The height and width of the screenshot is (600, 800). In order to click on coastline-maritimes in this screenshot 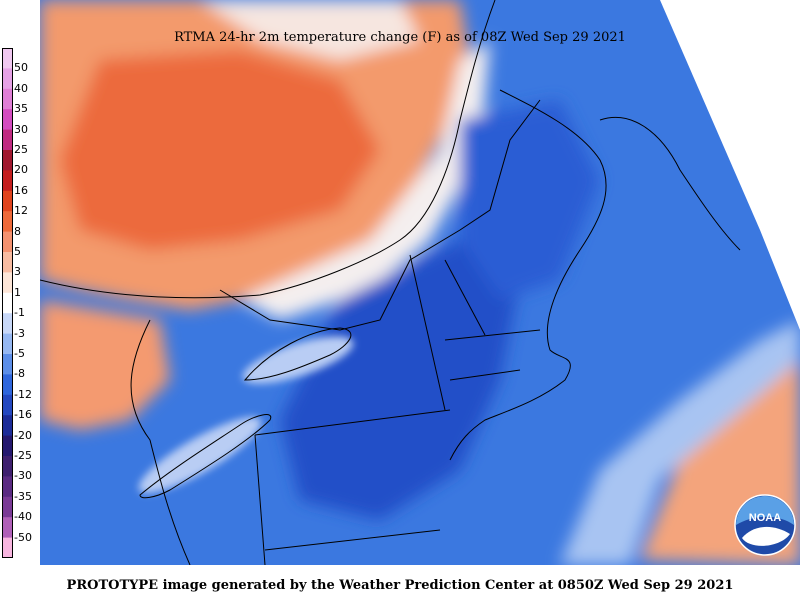, I will do `click(670, 183)`.